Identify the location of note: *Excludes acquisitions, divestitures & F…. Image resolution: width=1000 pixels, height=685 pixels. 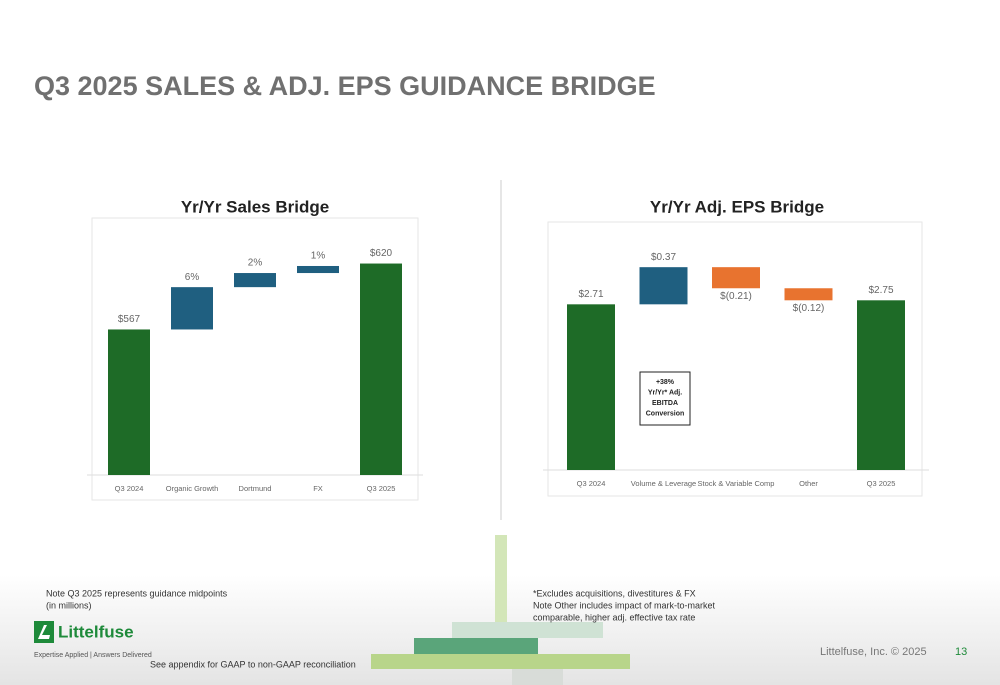
(614, 593).